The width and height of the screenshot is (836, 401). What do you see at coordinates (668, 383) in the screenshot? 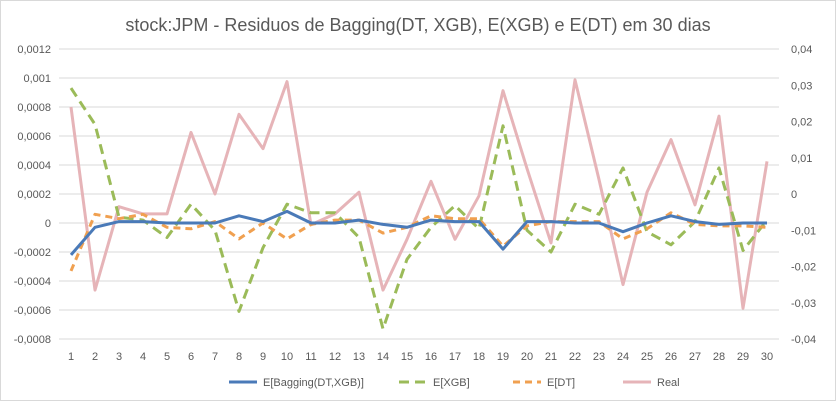
I see `legend-label: Real` at bounding box center [668, 383].